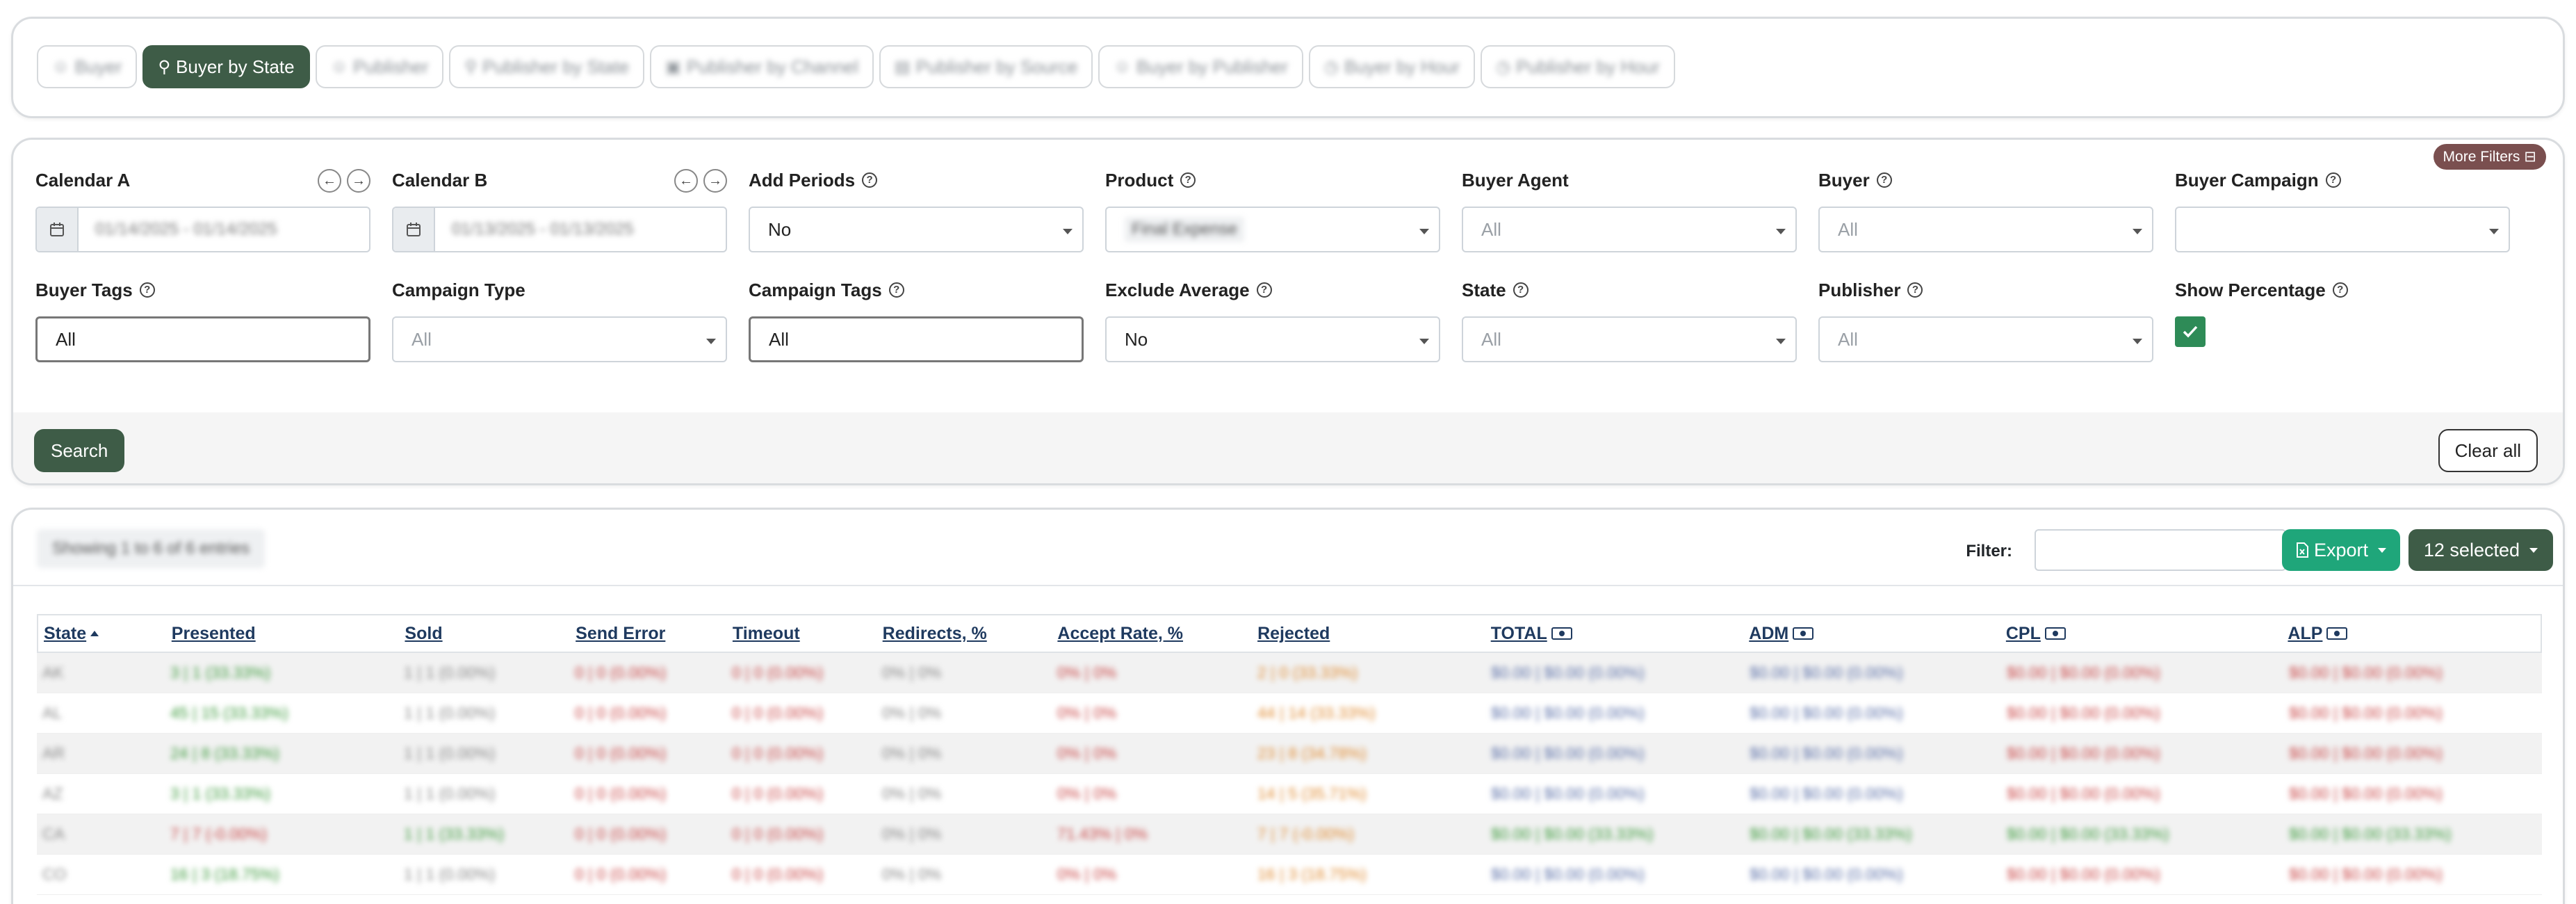  Describe the element at coordinates (202, 229) in the screenshot. I see `calendar-a-input: 01/14/2025 - 01/14/2025` at that location.